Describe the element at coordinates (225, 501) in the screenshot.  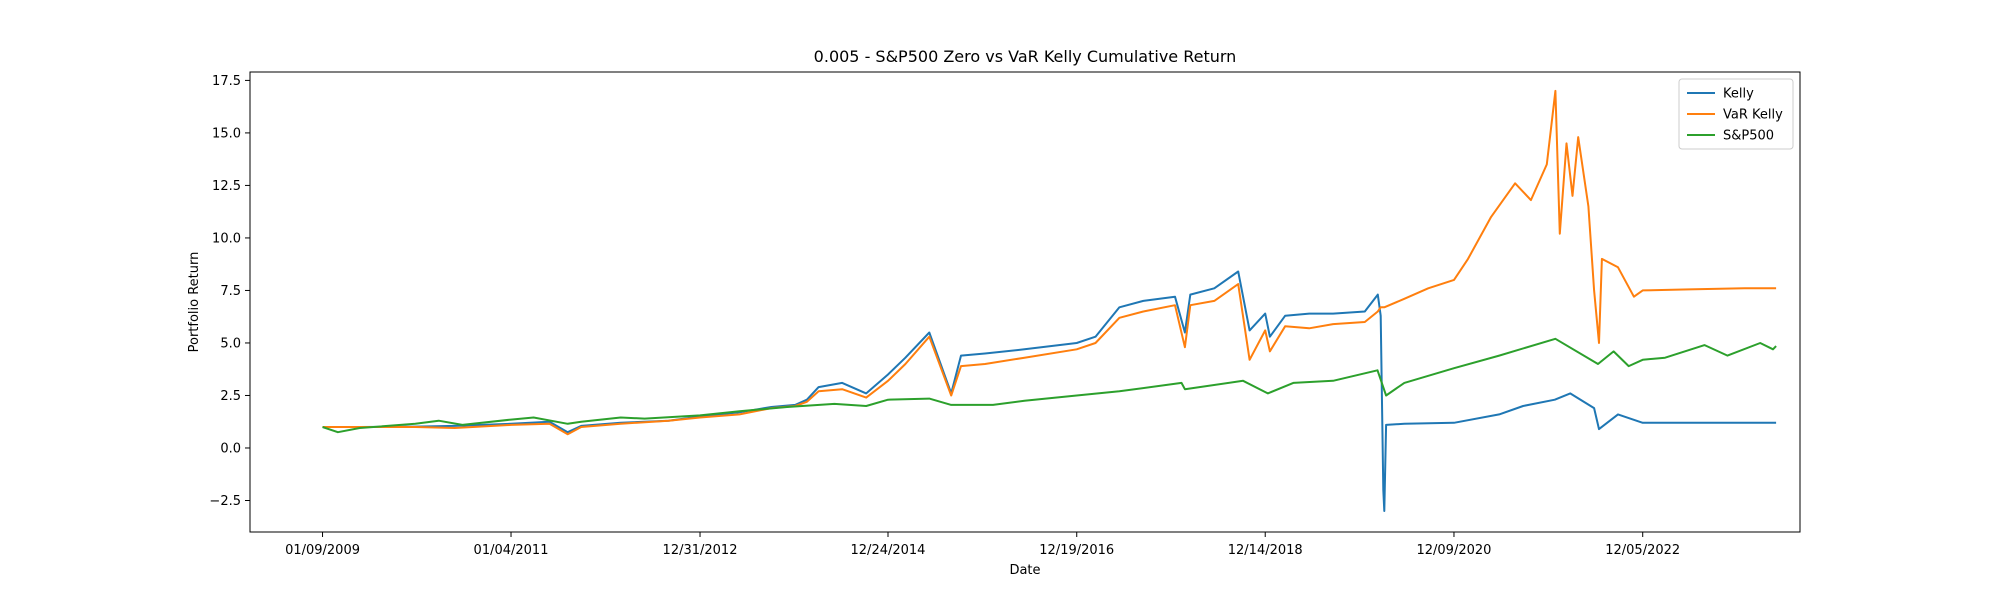
I see `y-tick-label: −2.5` at that location.